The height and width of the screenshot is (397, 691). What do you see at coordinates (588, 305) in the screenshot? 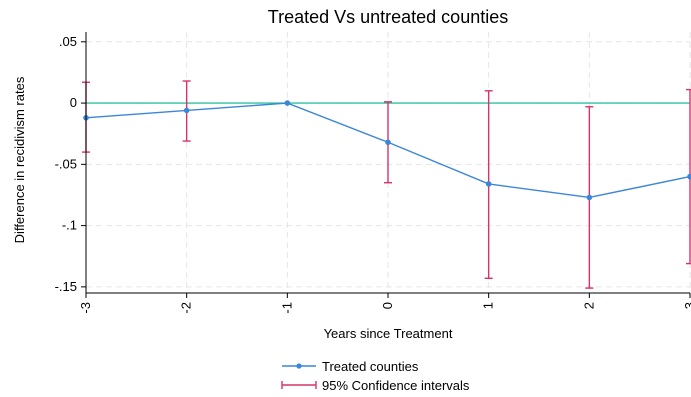
I see `x-tick-label: 2` at bounding box center [588, 305].